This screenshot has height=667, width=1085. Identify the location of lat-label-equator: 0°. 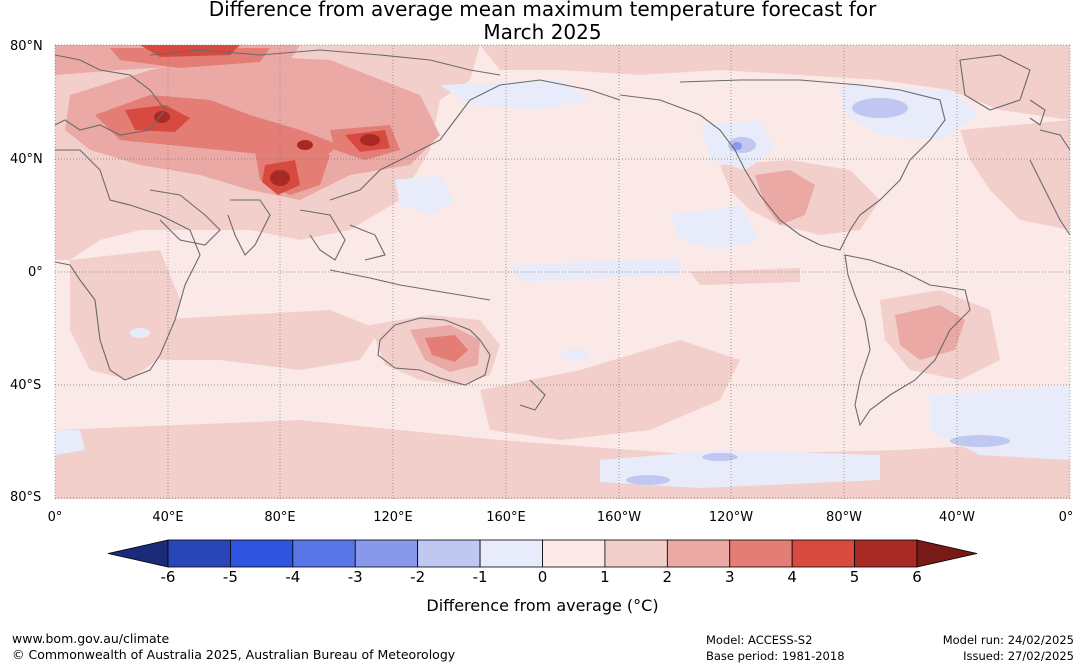
(35, 272).